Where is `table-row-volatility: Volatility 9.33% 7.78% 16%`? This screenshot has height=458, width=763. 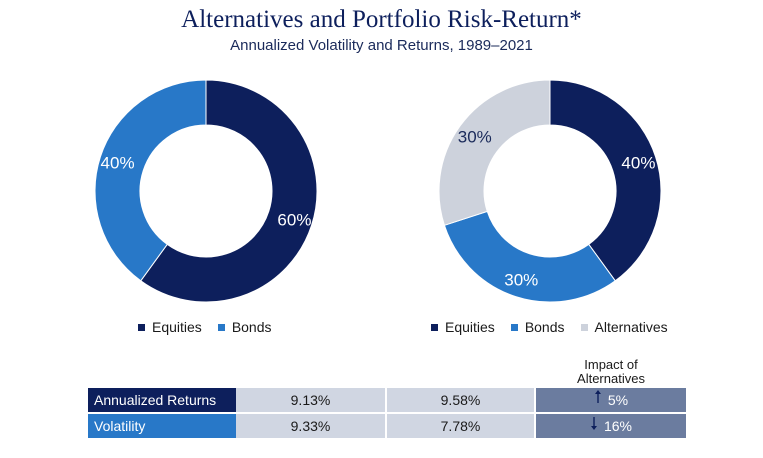 table-row-volatility: Volatility 9.33% 7.78% 16% is located at coordinates (387, 426).